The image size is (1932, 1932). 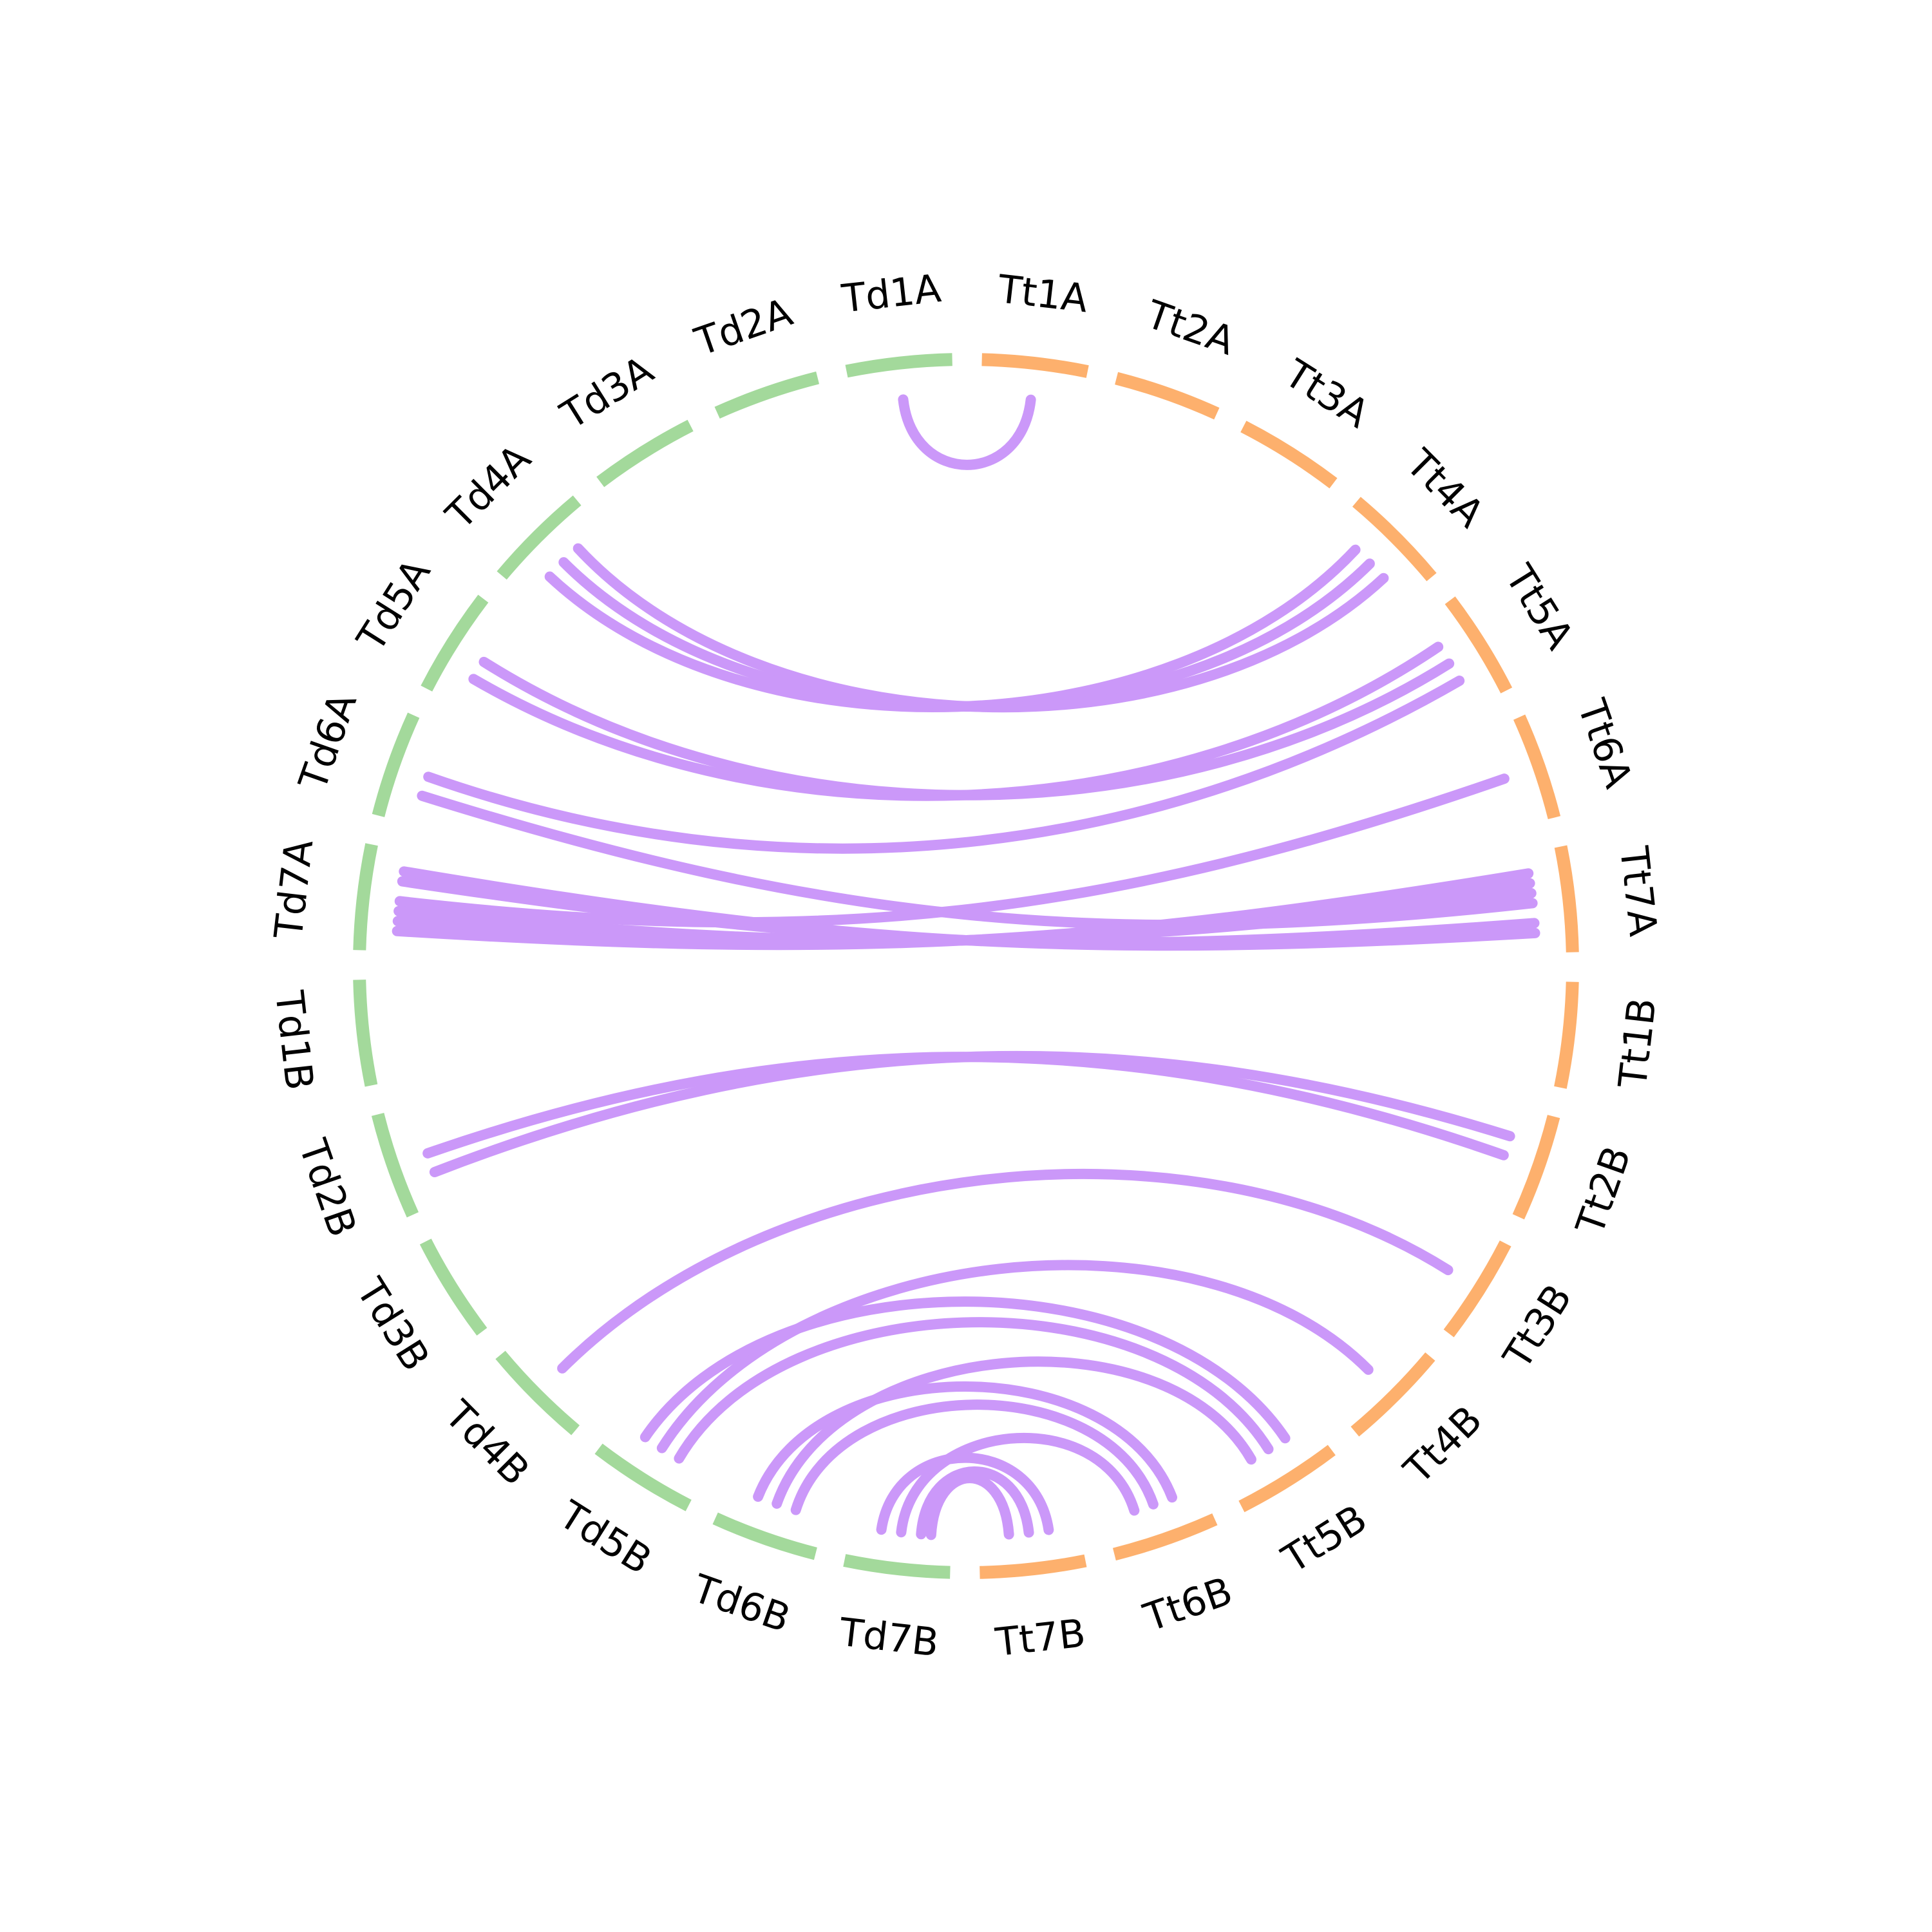 I want to click on label-td2a: Td2A, so click(x=744, y=327).